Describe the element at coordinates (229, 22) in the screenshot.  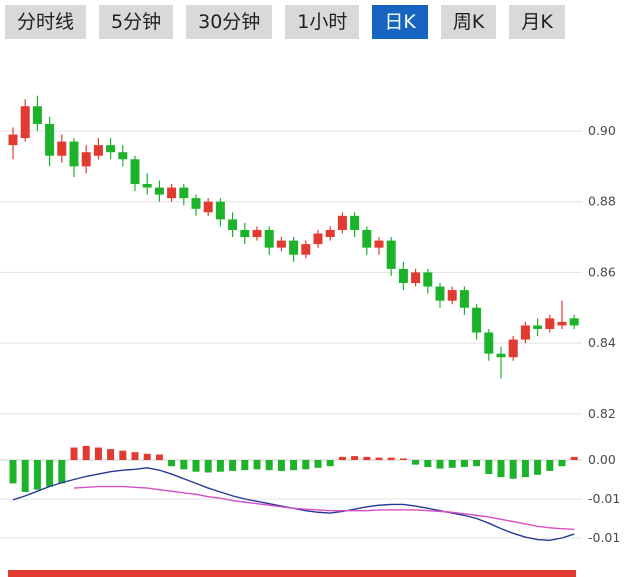
I see `tab-30min: 30分钟` at that location.